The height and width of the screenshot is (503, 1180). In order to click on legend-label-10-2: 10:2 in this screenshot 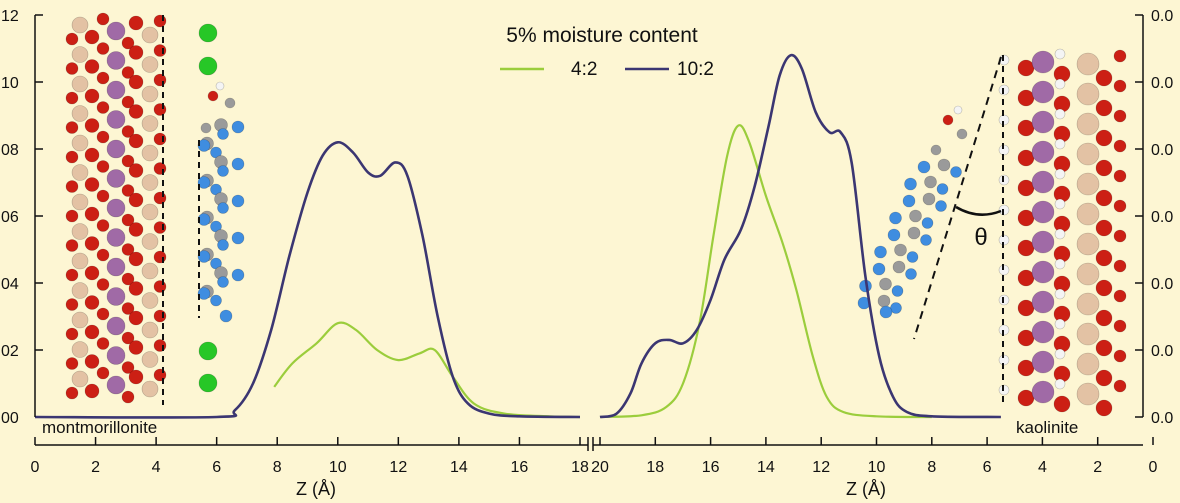, I will do `click(695, 69)`.